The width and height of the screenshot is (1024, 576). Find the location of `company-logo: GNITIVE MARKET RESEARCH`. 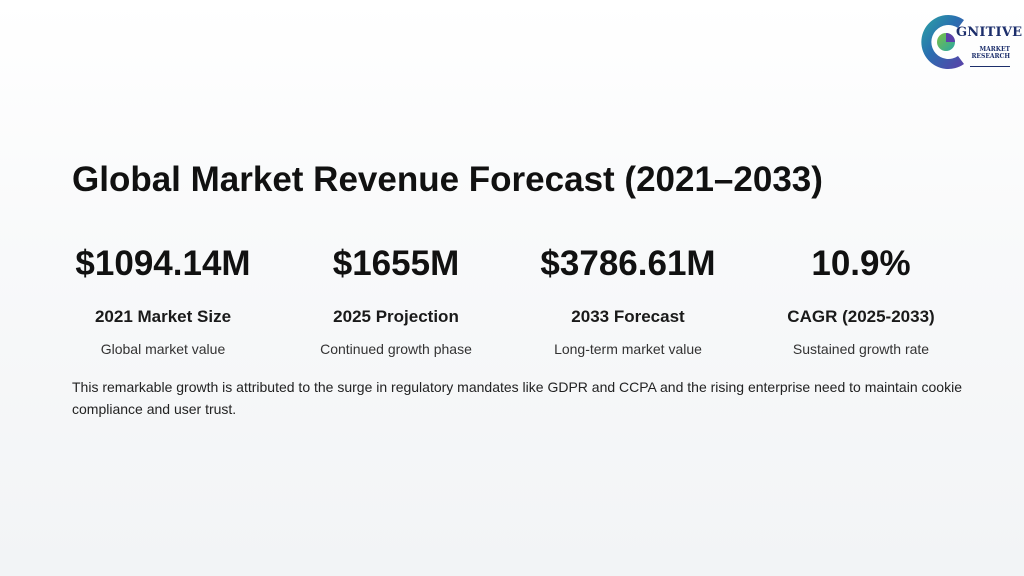

company-logo: GNITIVE MARKET RESEARCH is located at coordinates (970, 42).